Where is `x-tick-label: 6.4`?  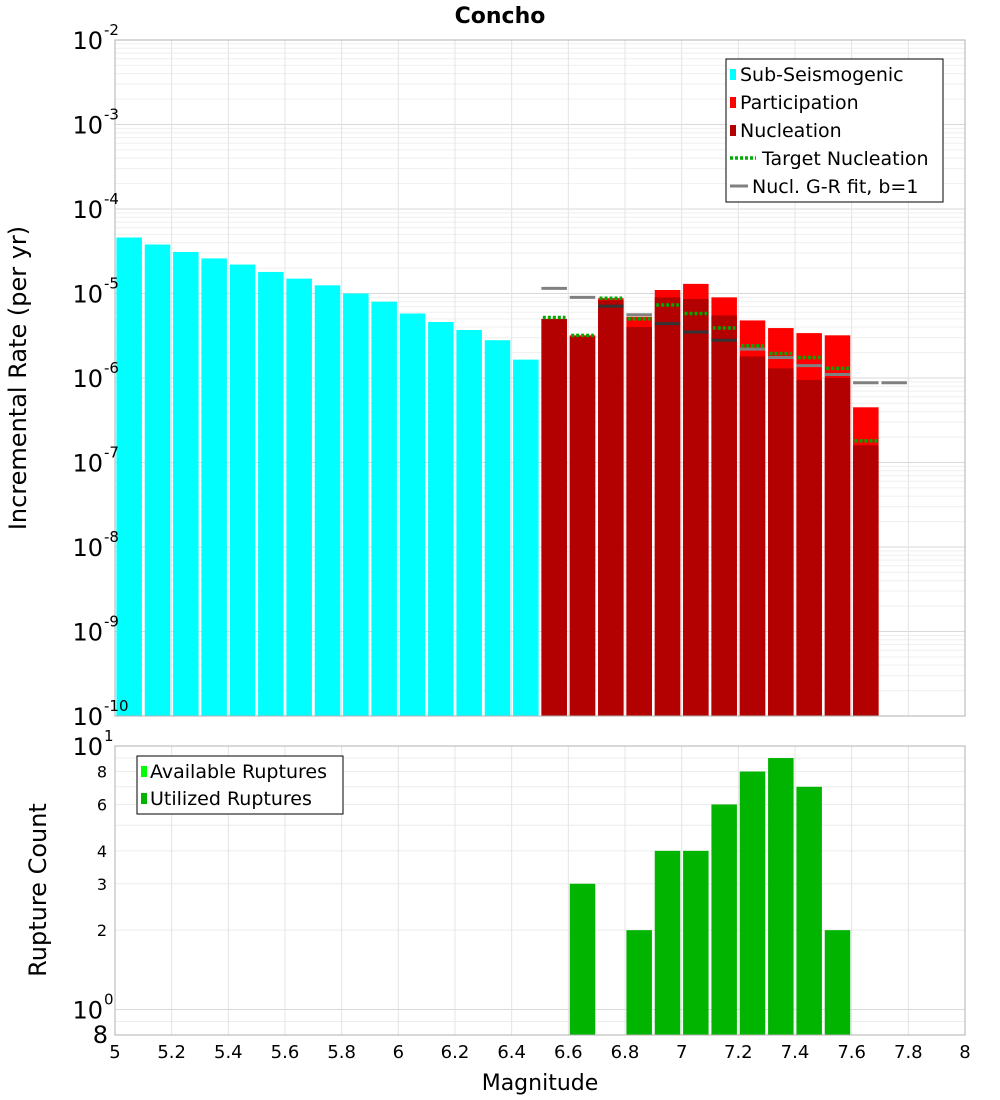 x-tick-label: 6.4 is located at coordinates (511, 1052).